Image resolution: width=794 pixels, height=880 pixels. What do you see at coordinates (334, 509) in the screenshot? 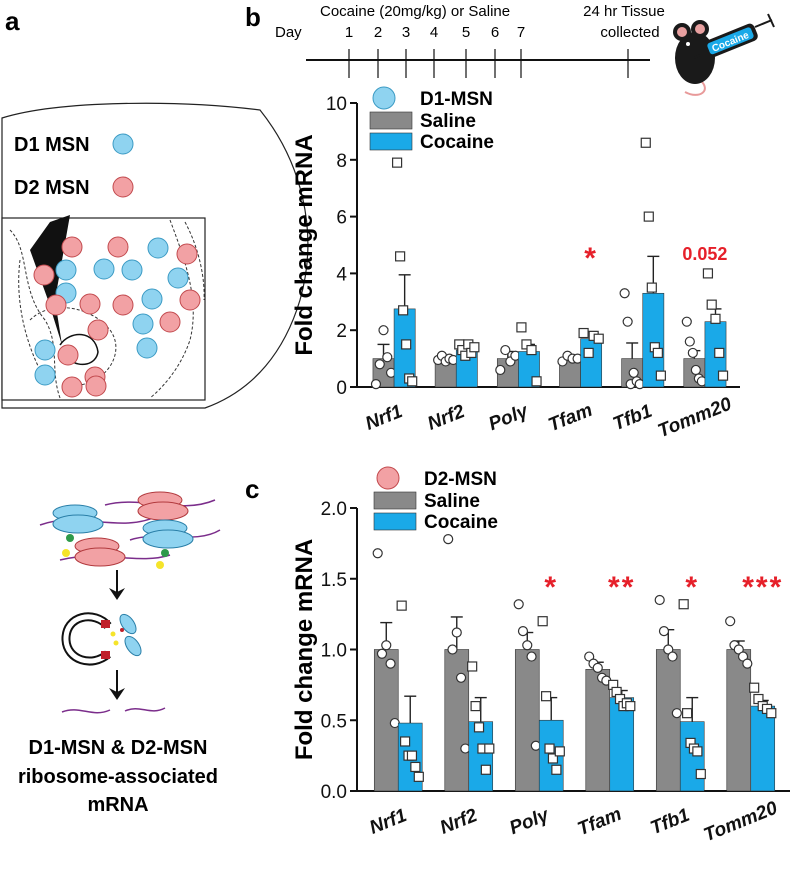
I see `y-tick-label: 2.0` at bounding box center [334, 509].